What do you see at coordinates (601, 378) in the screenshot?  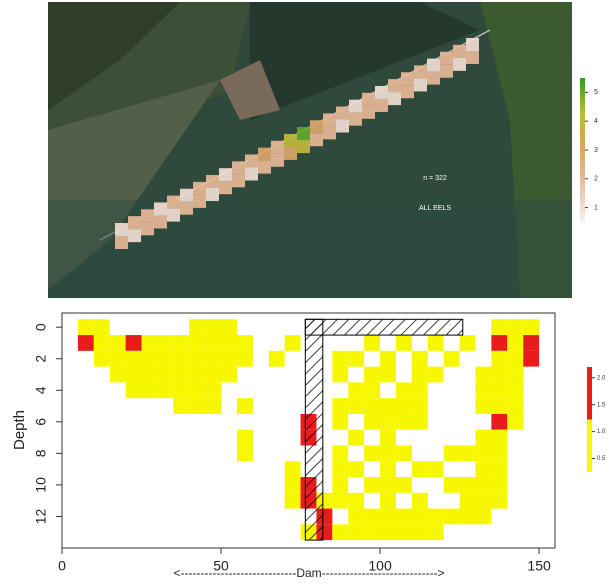 I see `colorbar-tick-label: 2.0` at bounding box center [601, 378].